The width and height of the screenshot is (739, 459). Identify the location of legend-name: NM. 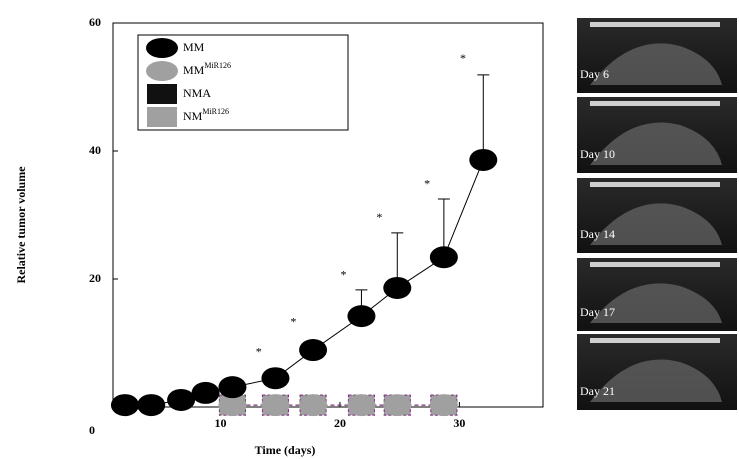
(193, 116).